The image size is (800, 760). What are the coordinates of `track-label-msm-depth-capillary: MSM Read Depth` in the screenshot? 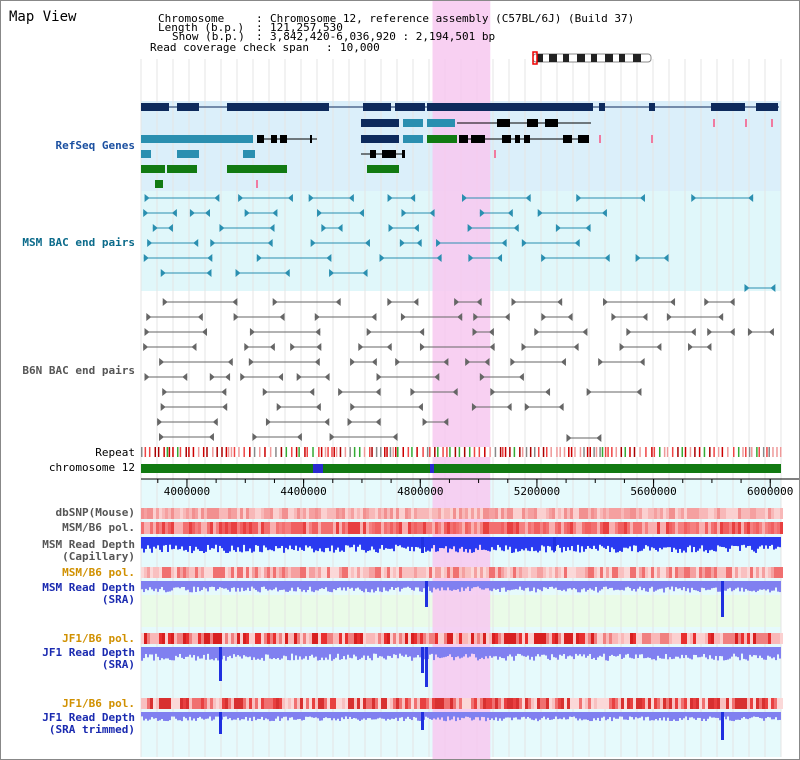 It's located at (88, 544).